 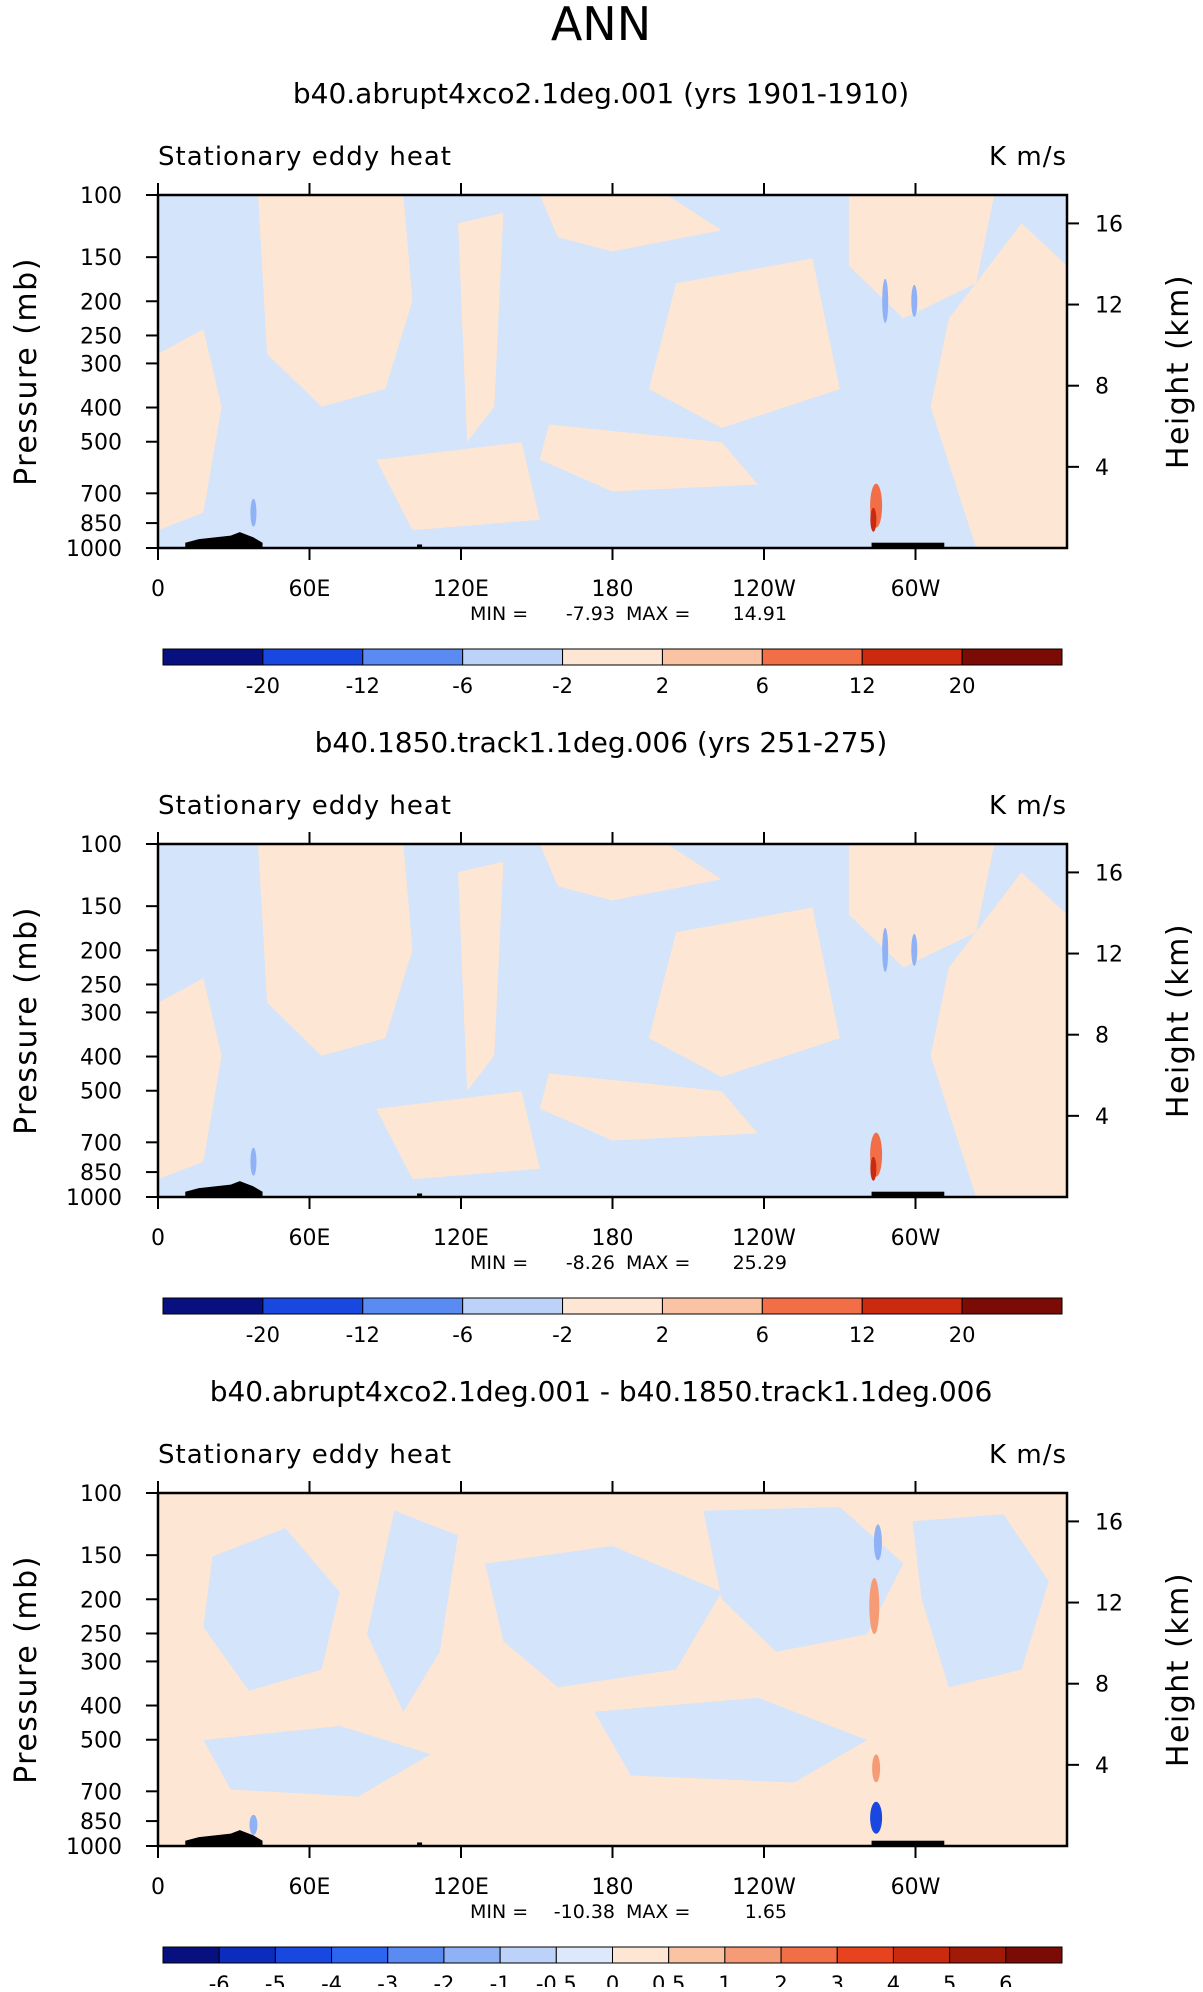 What do you see at coordinates (305, 157) in the screenshot?
I see `panel-subtitle: Stationary eddy heat` at bounding box center [305, 157].